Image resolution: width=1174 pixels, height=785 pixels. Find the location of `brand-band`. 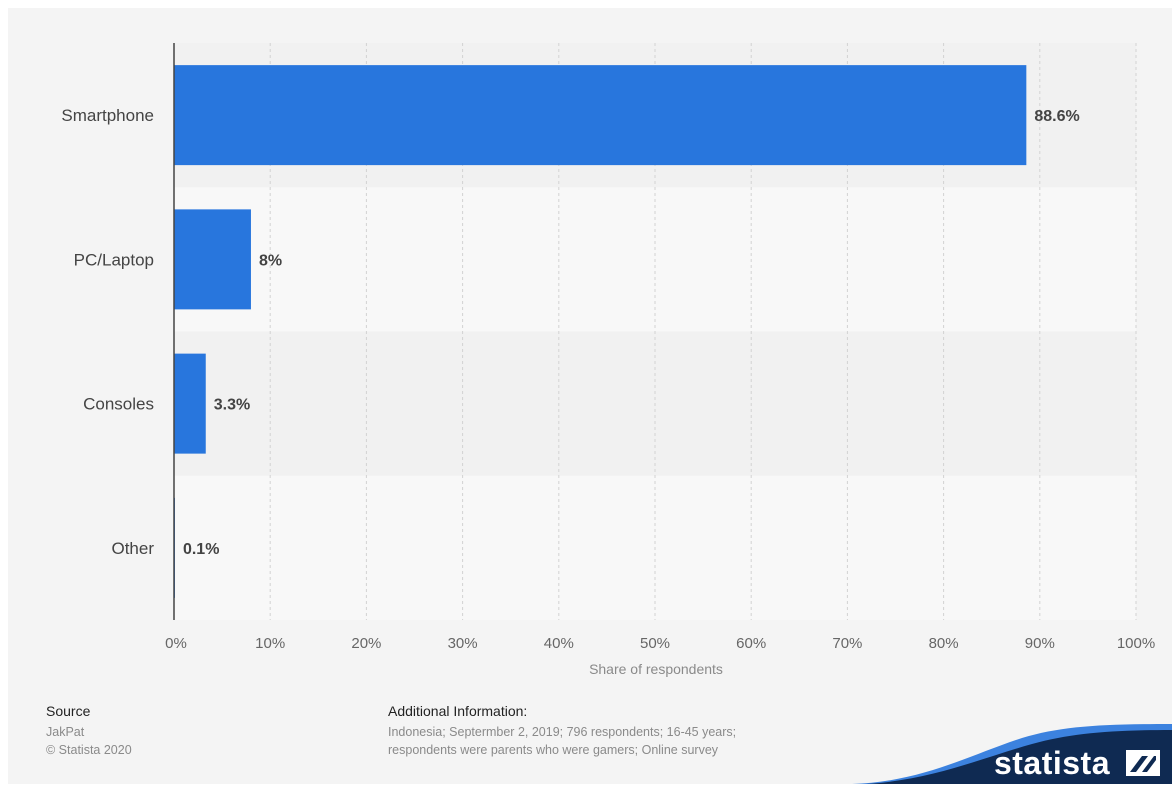

brand-band is located at coordinates (1012, 754).